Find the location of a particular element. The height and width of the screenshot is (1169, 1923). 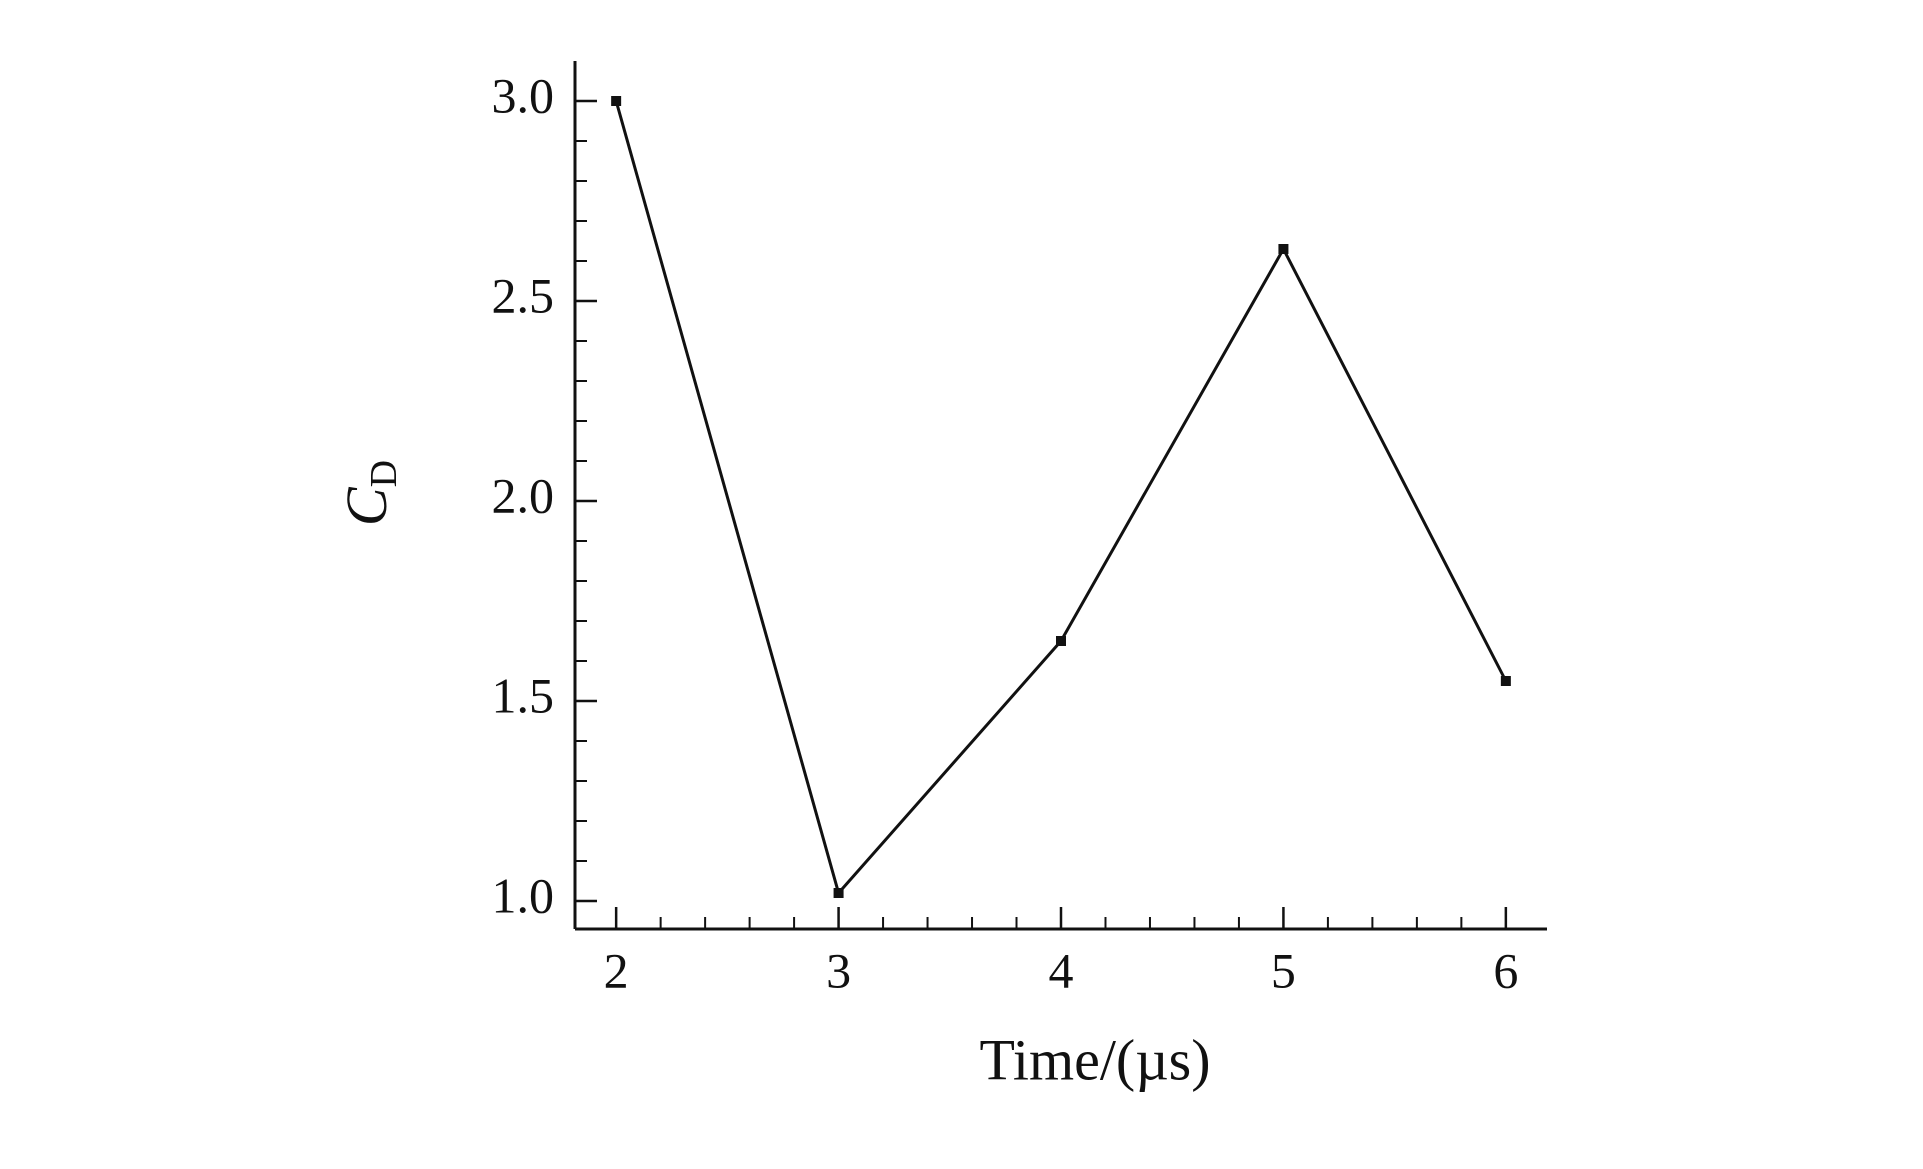

y-tick-label: 1.0 is located at coordinates (523, 895).